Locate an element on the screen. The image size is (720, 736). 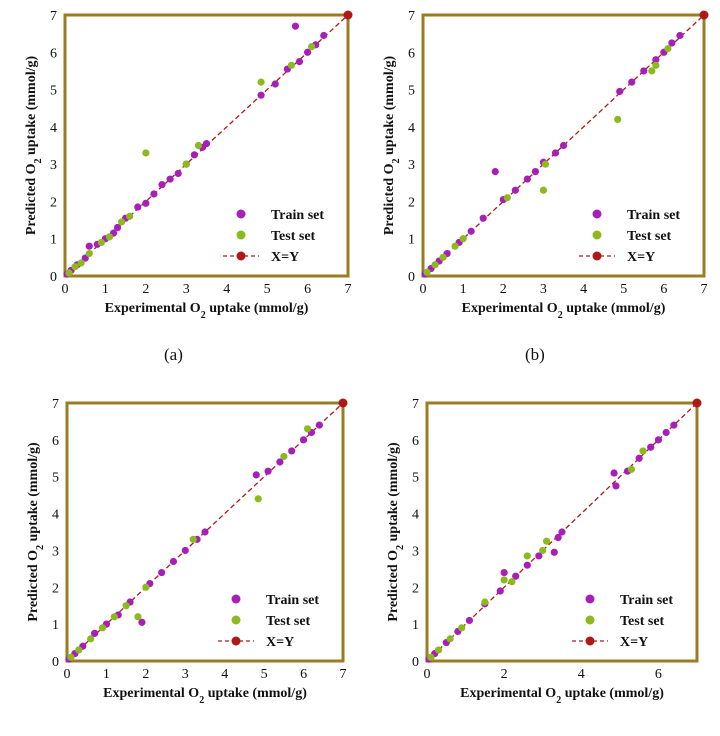
x-tick-label: 0 is located at coordinates (423, 289).